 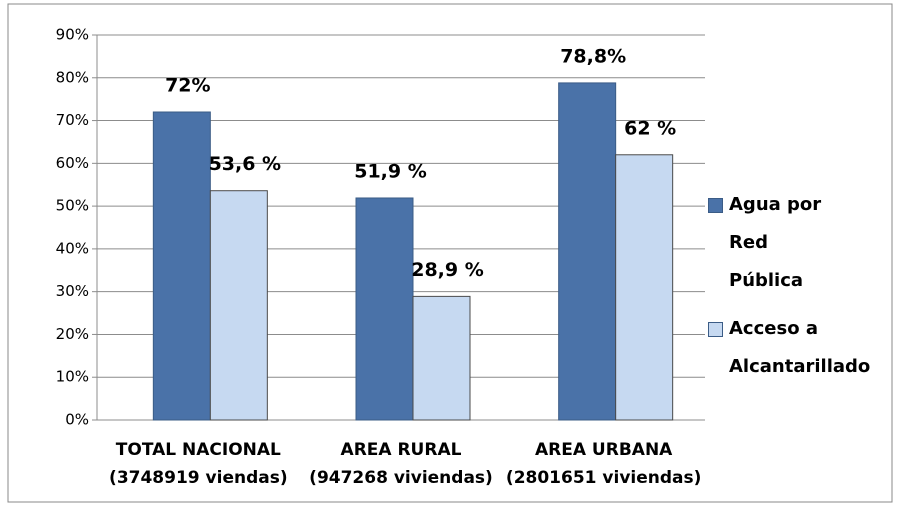 What do you see at coordinates (603, 478) in the screenshot?
I see `x-tick-label: (2801651 viviendas)` at bounding box center [603, 478].